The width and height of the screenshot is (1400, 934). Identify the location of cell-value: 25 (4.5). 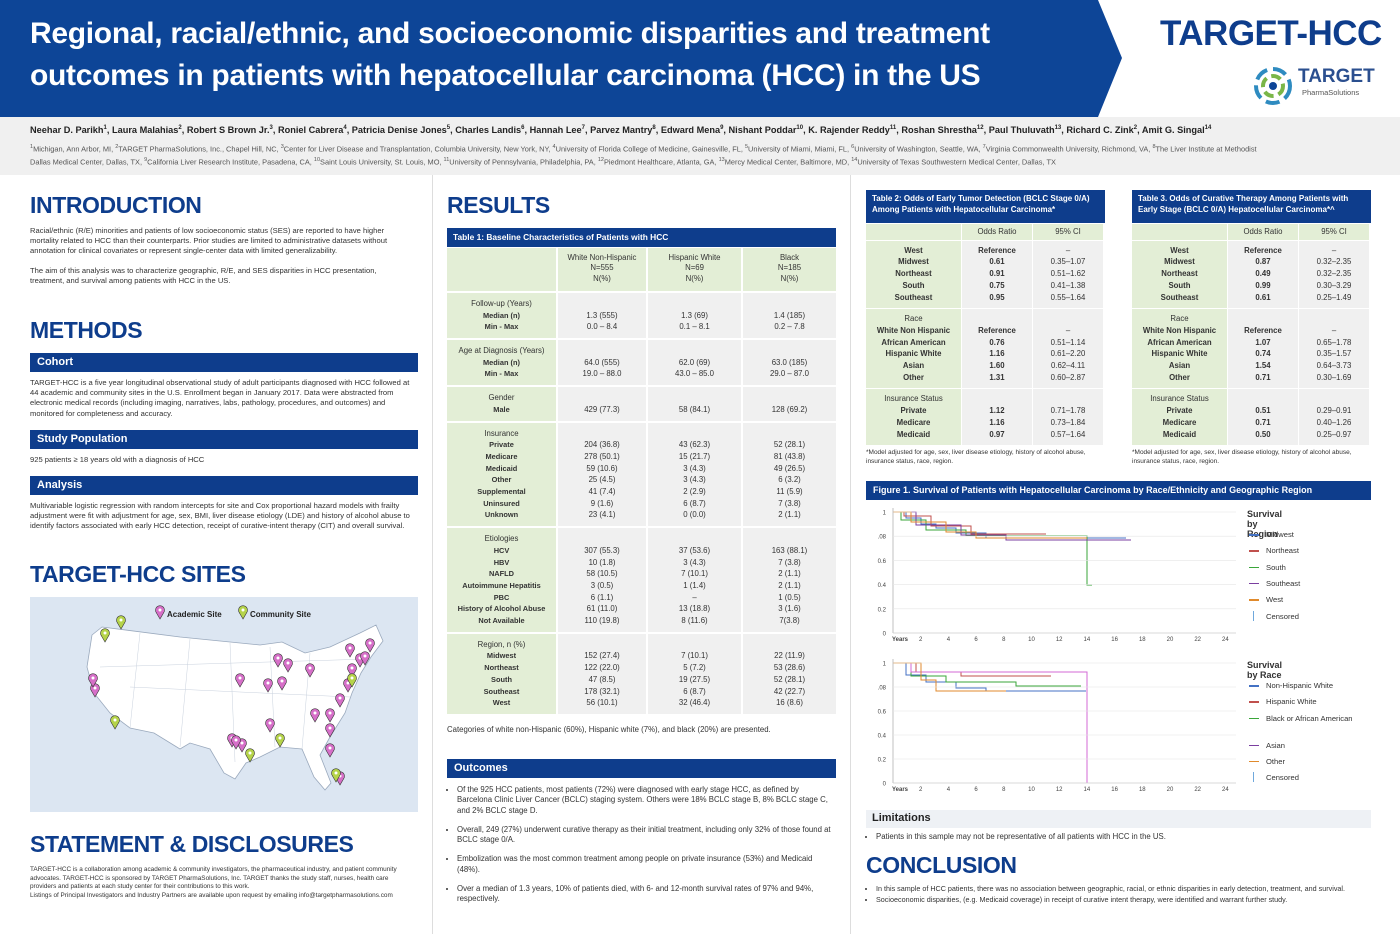
(602, 480).